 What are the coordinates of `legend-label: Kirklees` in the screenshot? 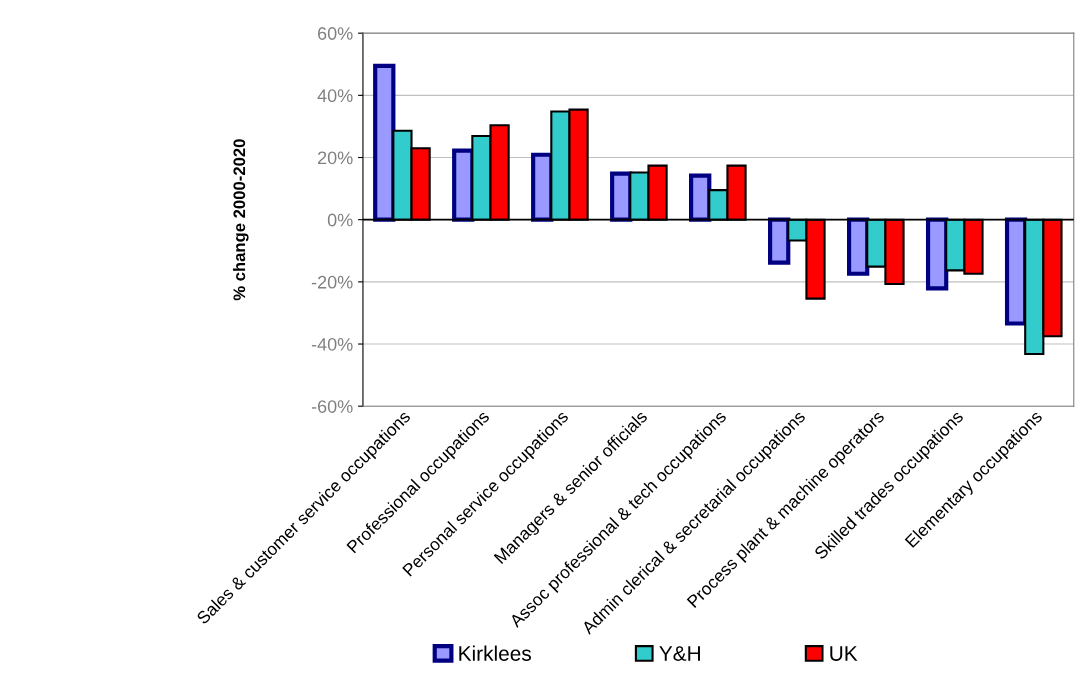 It's located at (495, 653).